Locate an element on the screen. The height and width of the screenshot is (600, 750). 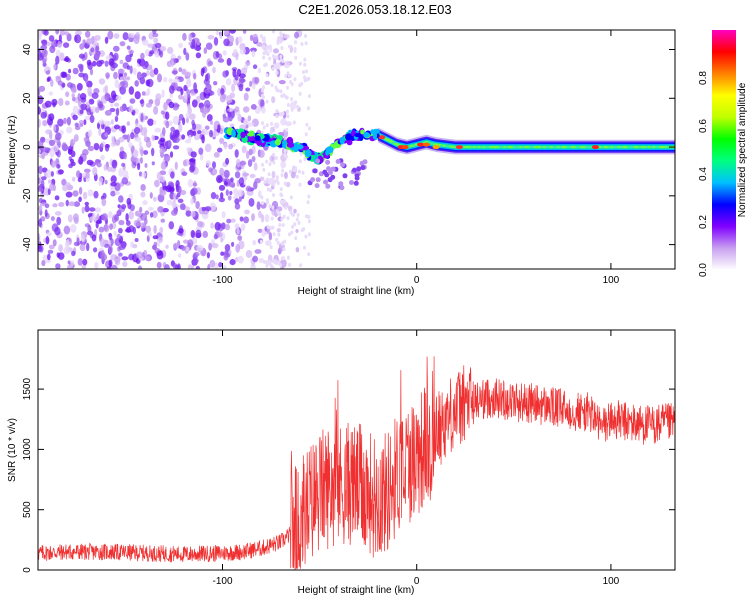
spectrogram-peak-cell is located at coordinates (436, 147).